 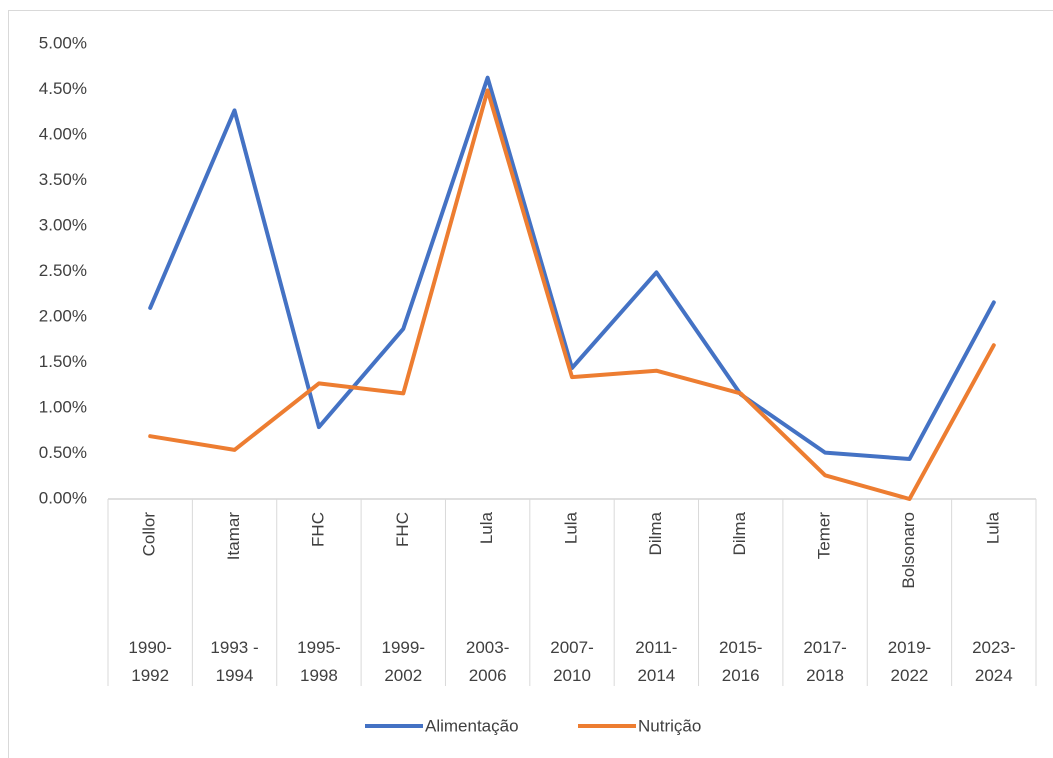 What do you see at coordinates (150, 661) in the screenshot?
I see `period-label: 1990- 1992` at bounding box center [150, 661].